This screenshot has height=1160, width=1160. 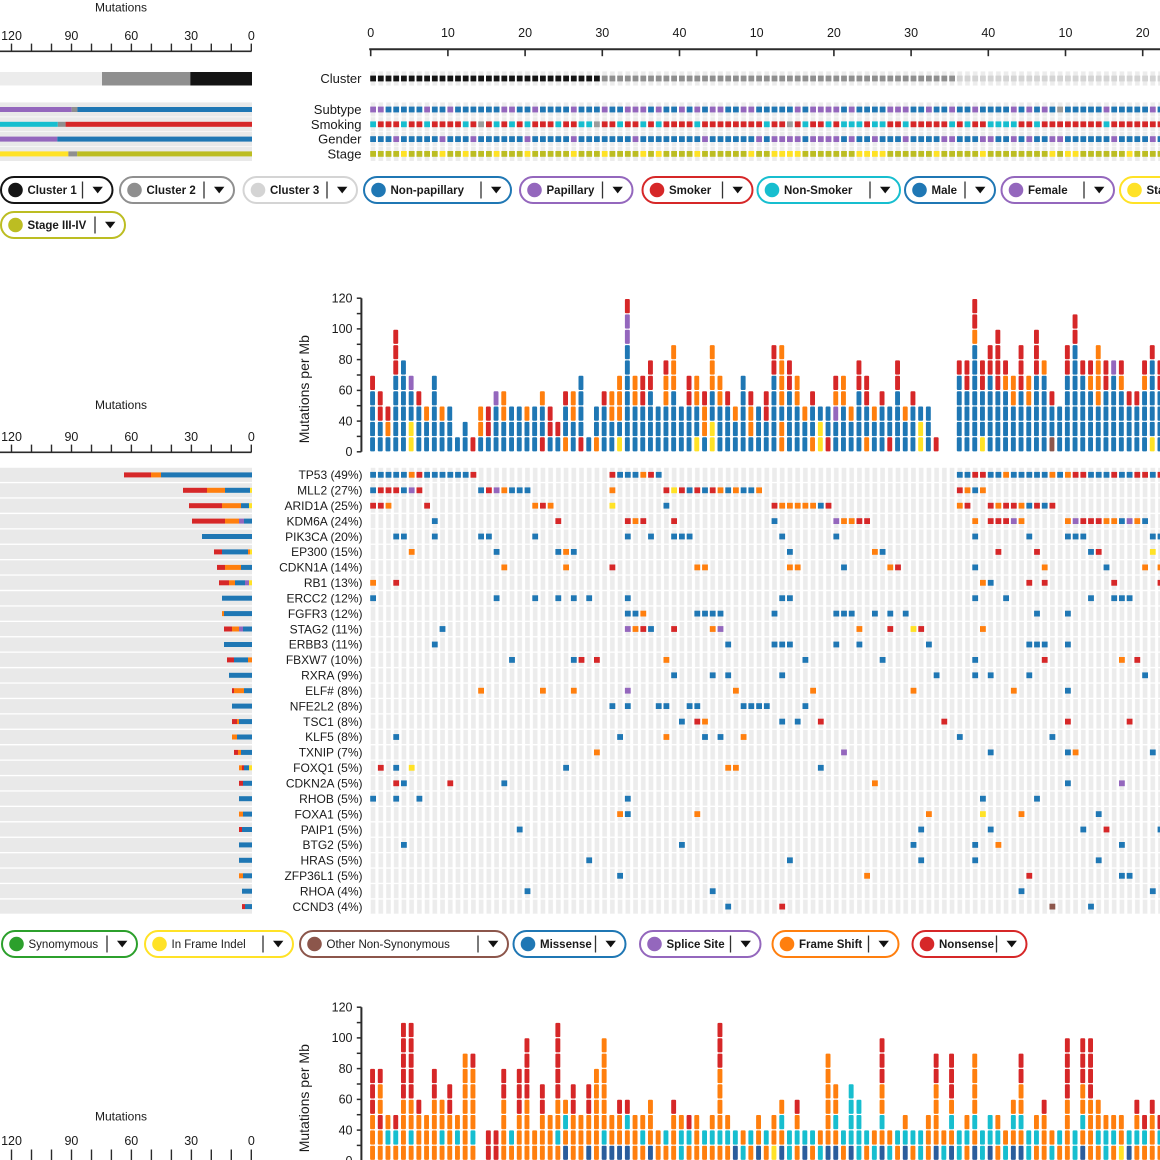 I want to click on svg-text: EP300 (15%), so click(x=326, y=552).